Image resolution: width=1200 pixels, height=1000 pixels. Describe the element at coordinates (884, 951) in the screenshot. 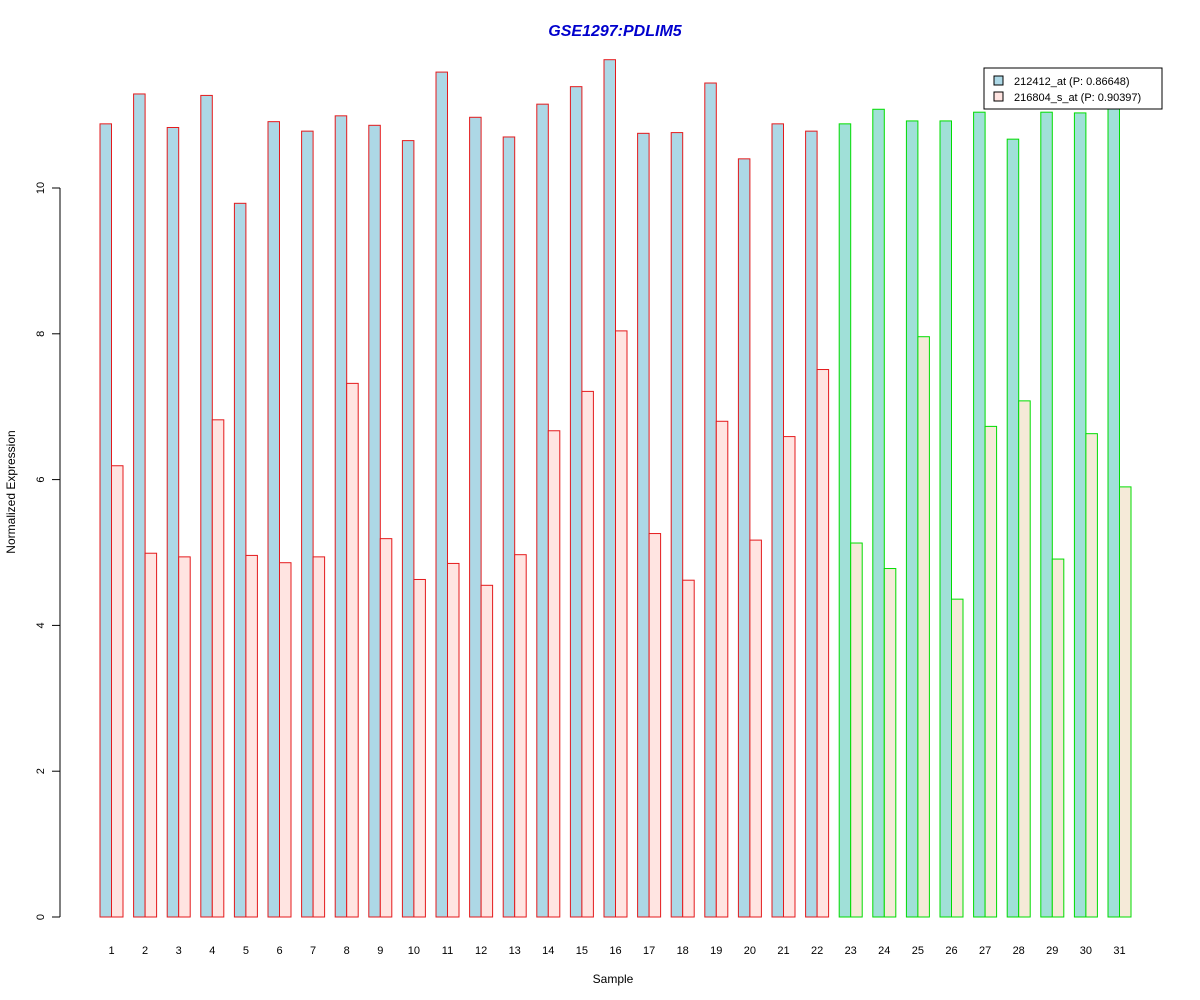

I see `x-tick-label: 24` at that location.